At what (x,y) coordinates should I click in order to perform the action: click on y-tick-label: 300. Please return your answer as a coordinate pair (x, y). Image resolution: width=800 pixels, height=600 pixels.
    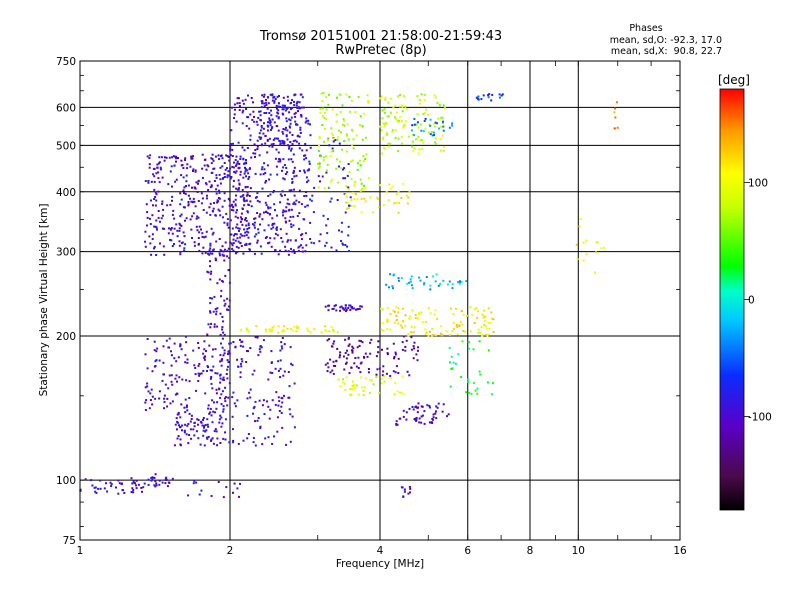
    Looking at the image, I should click on (66, 253).